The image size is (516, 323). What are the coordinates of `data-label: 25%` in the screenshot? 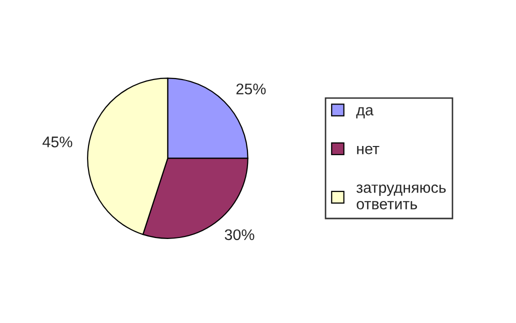 It's located at (251, 89).